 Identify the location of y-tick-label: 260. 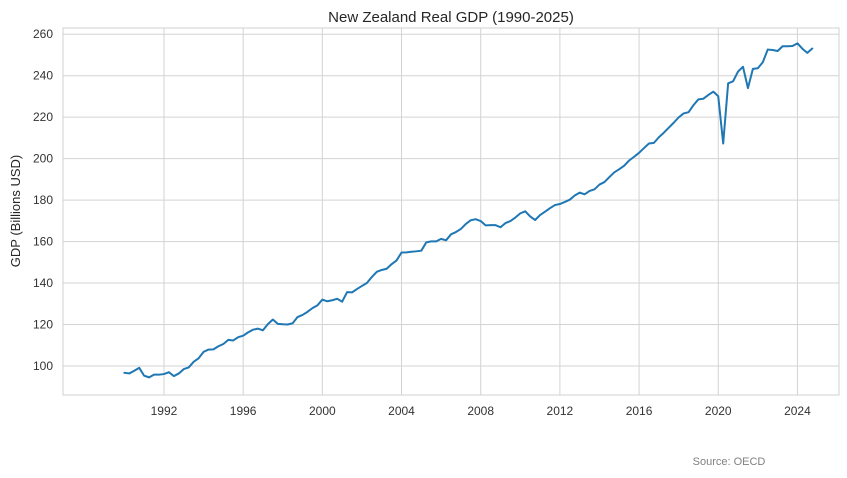
(43, 34).